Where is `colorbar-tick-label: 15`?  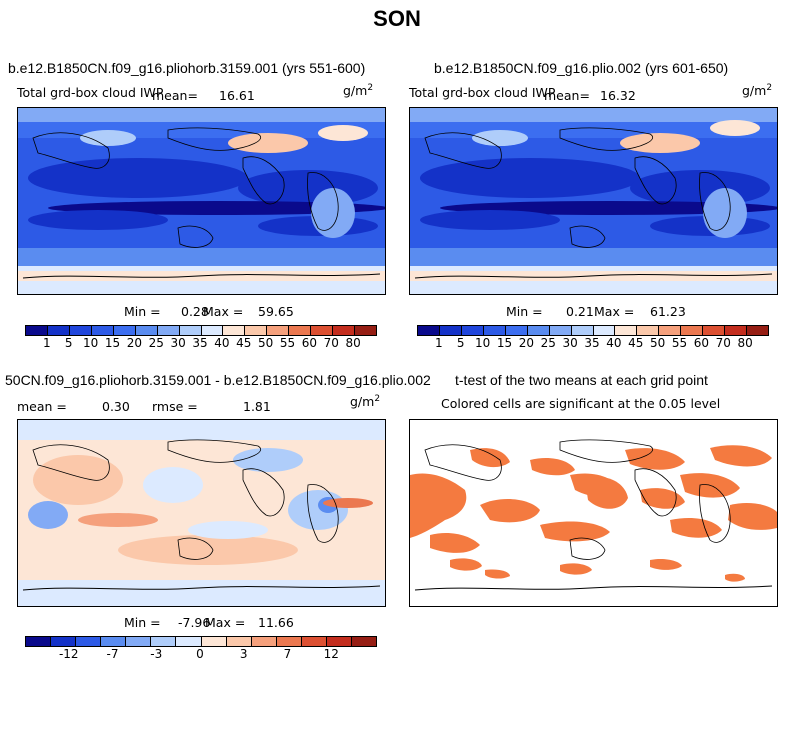 colorbar-tick-label: 15 is located at coordinates (112, 343).